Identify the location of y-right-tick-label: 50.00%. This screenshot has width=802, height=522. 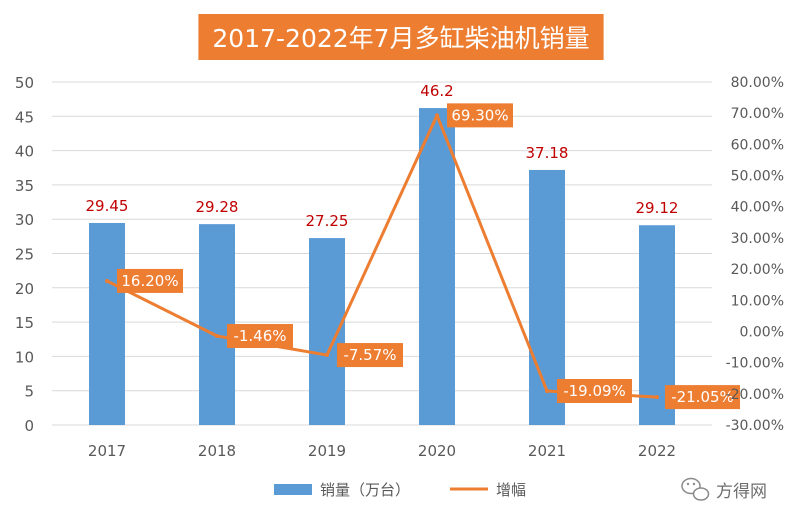
(757, 177).